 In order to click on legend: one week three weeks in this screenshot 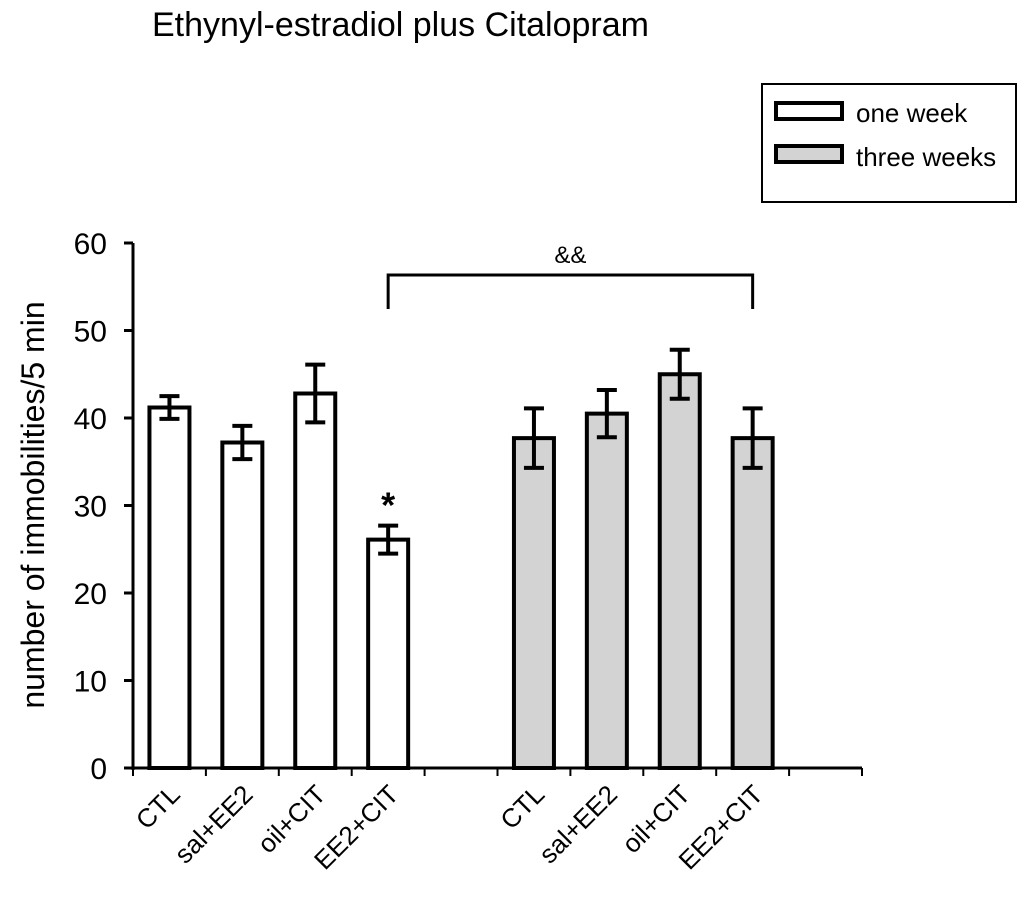, I will do `click(889, 143)`.